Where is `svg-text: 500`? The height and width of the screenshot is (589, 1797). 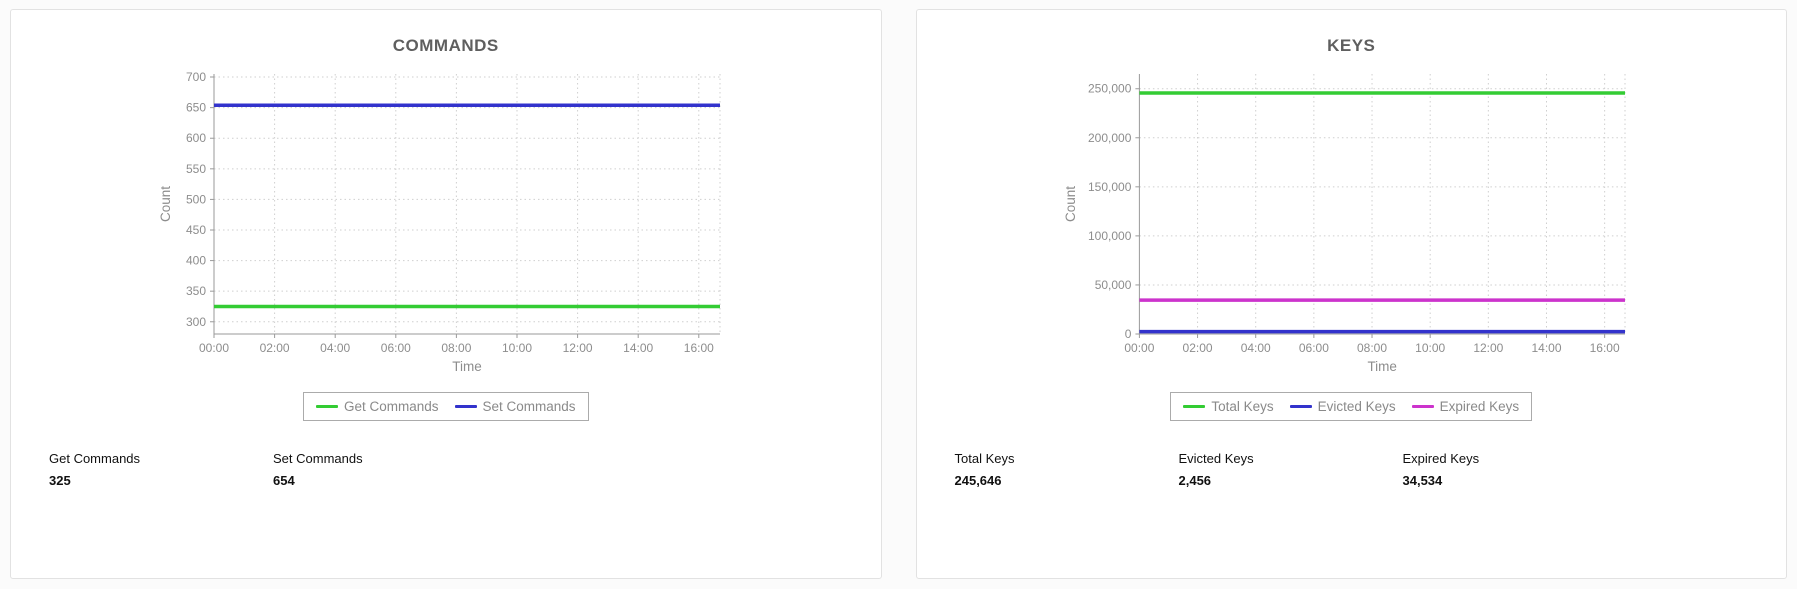 svg-text: 500 is located at coordinates (196, 199).